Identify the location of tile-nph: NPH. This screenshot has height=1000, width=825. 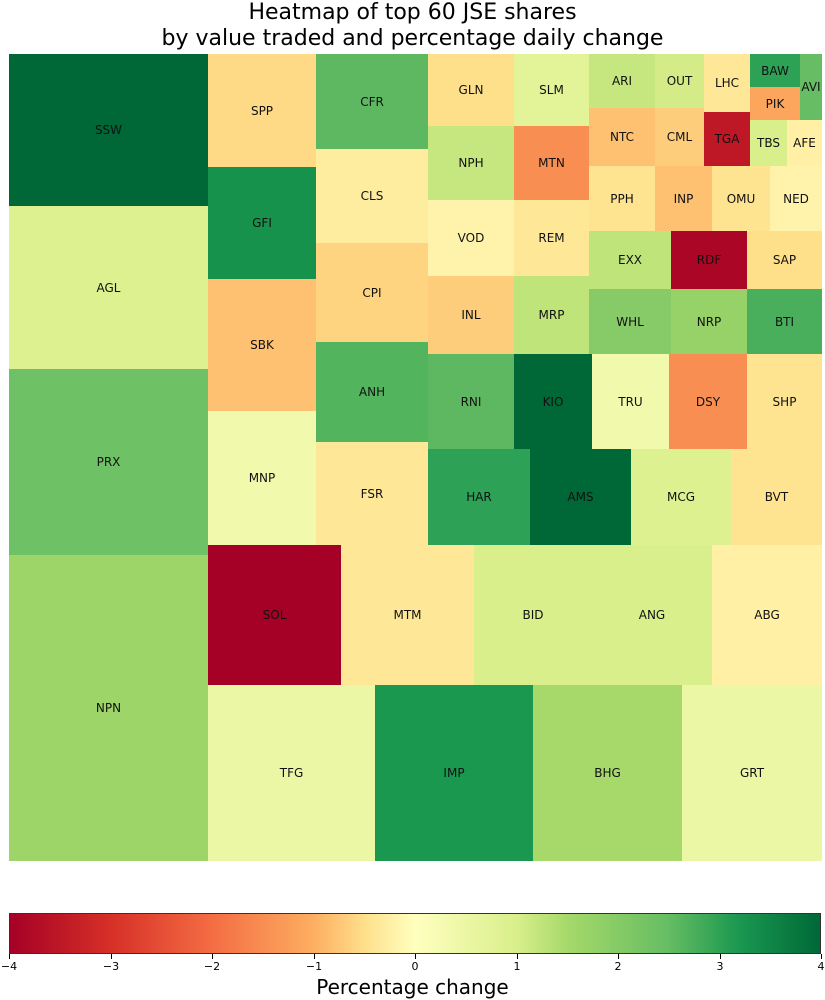
(471, 163).